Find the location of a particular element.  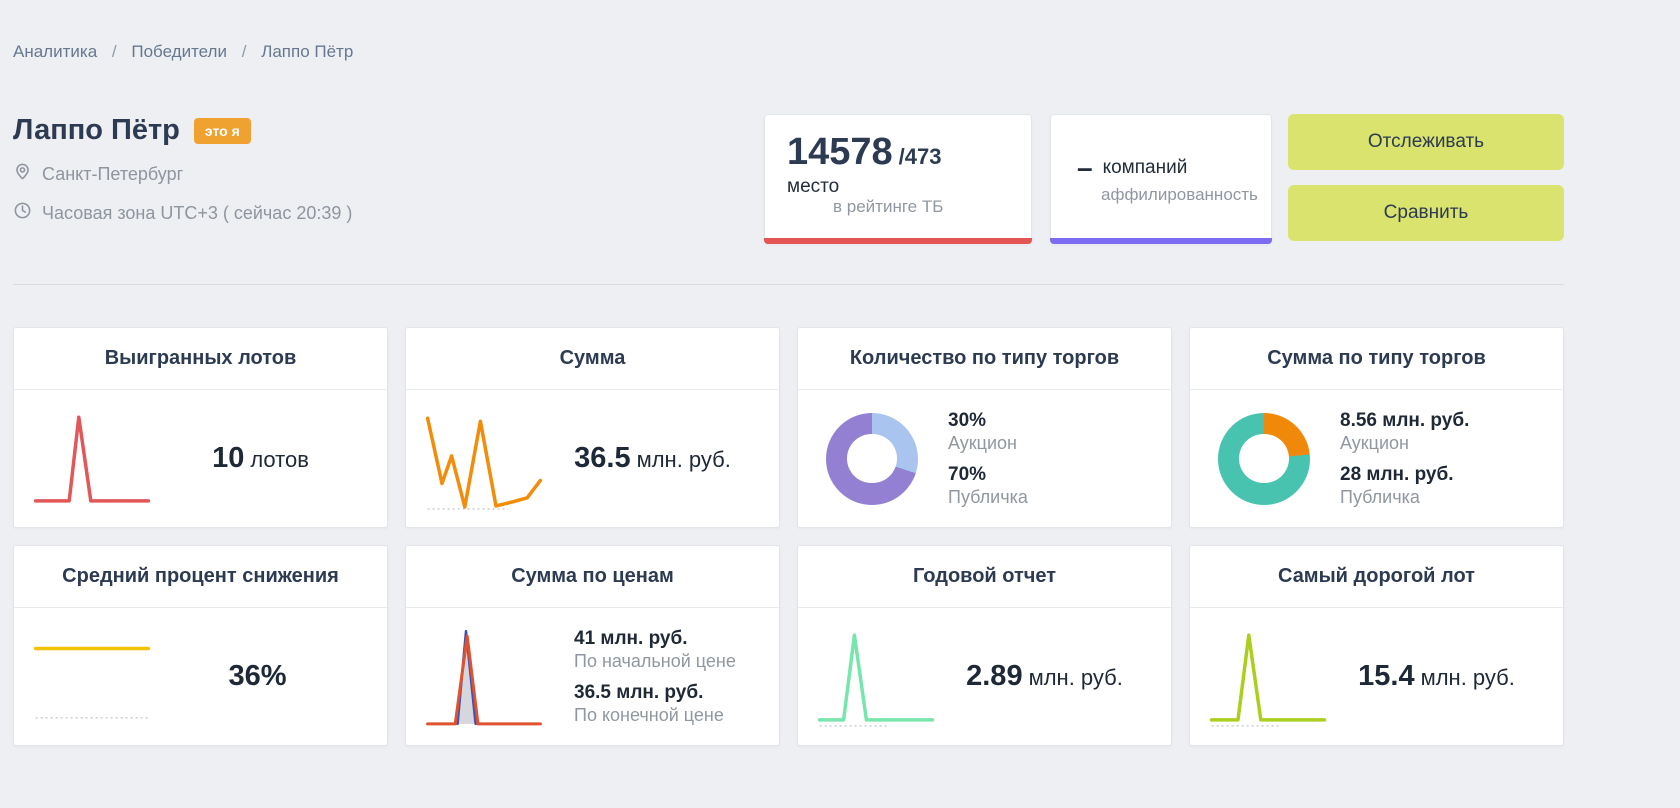

page-title: Лаппо Пётр is located at coordinates (96, 130).